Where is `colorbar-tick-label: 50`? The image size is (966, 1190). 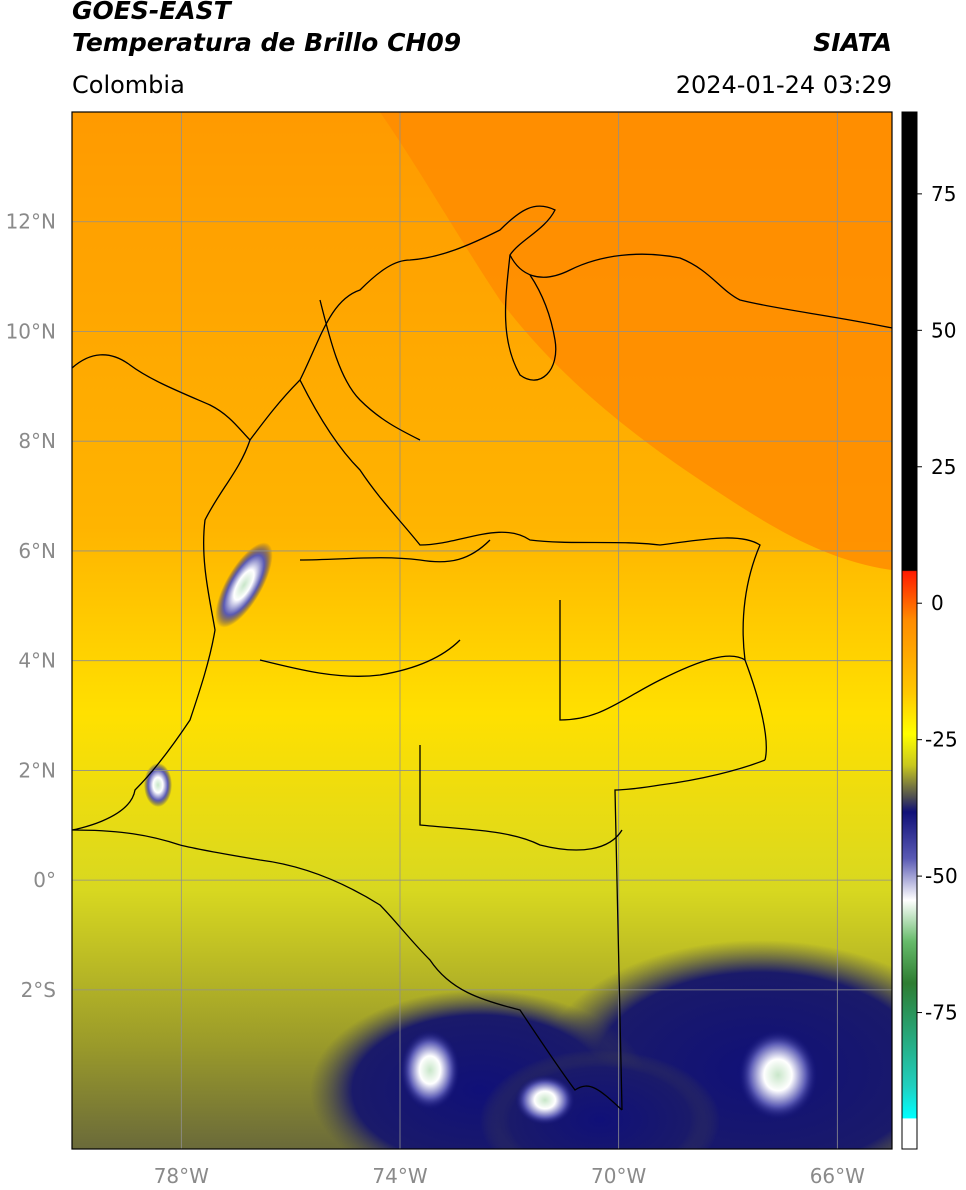 colorbar-tick-label: 50 is located at coordinates (943, 330).